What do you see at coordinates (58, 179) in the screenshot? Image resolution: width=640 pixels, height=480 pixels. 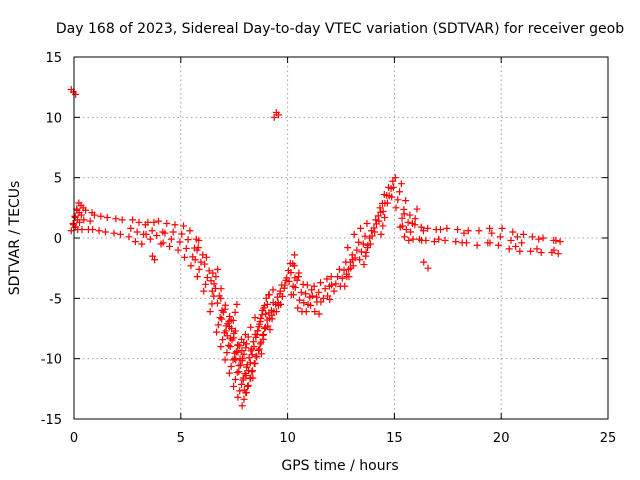 I see `y-tick-label: 5` at bounding box center [58, 179].